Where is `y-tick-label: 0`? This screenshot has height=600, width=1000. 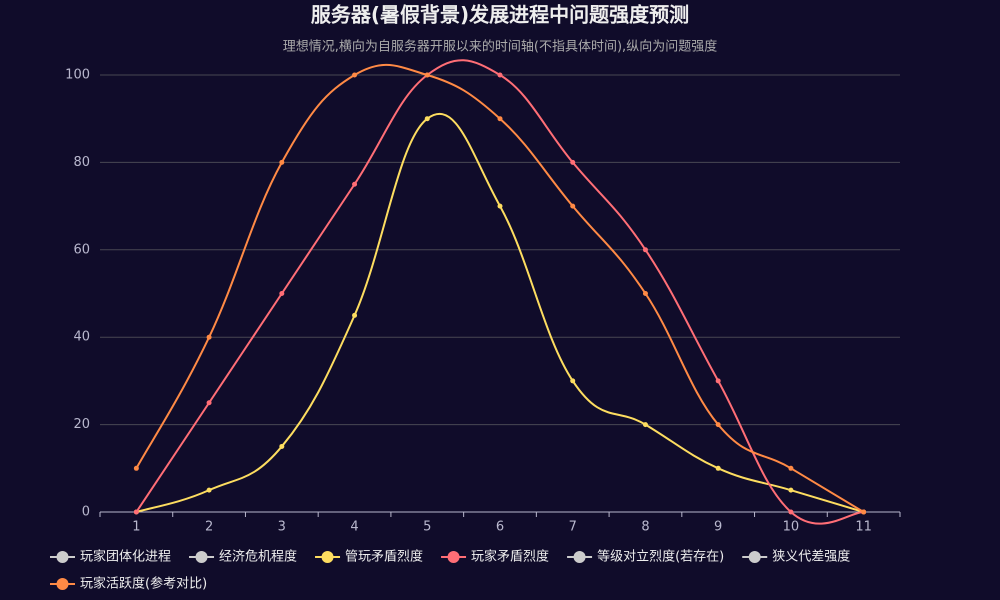
y-tick-label: 0 is located at coordinates (86, 512).